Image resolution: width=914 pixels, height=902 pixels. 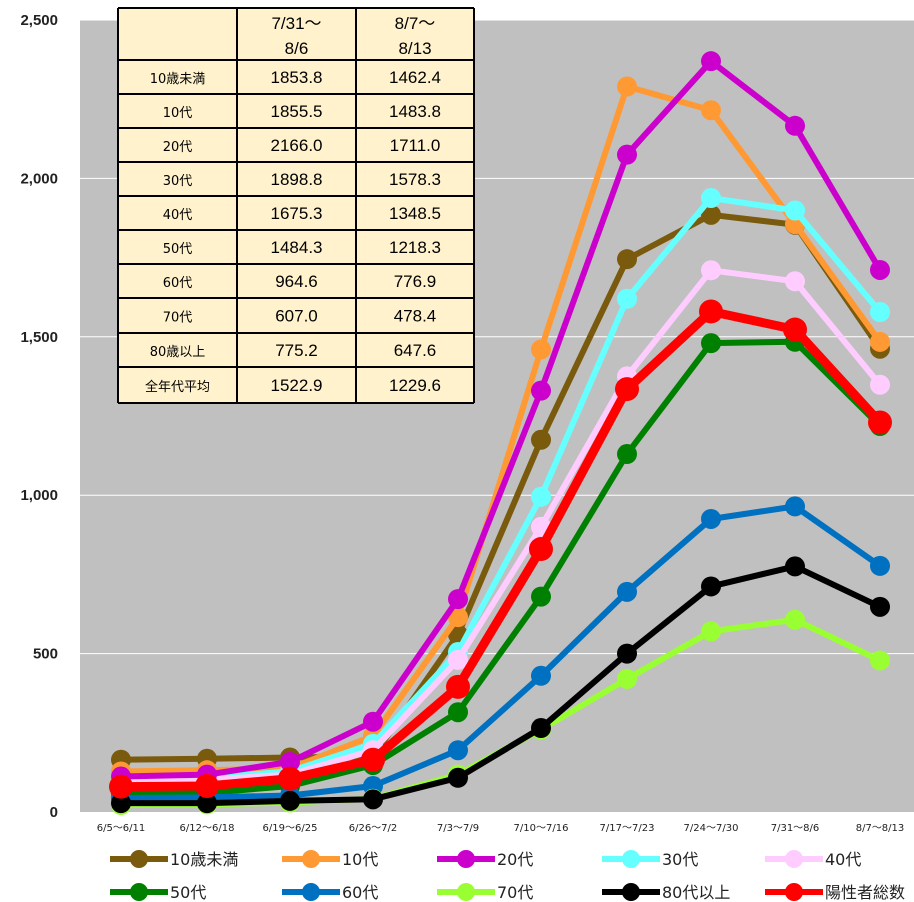 I want to click on table-cell: 1348.5, so click(x=415, y=213).